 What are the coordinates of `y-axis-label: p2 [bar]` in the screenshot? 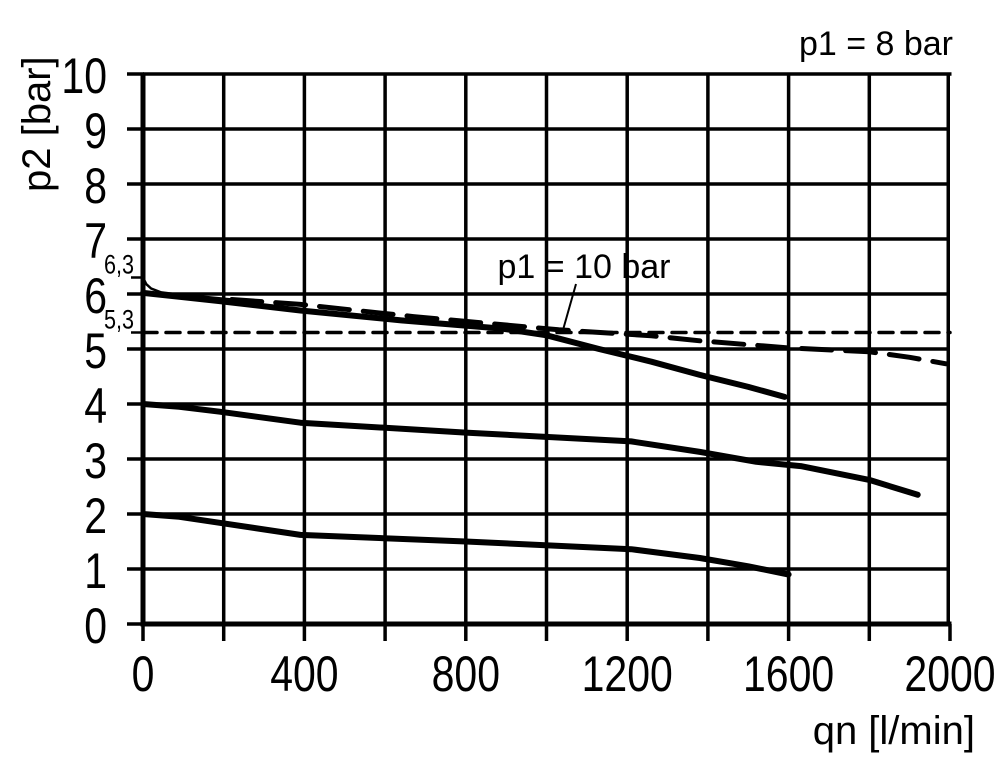 It's located at (37, 124).